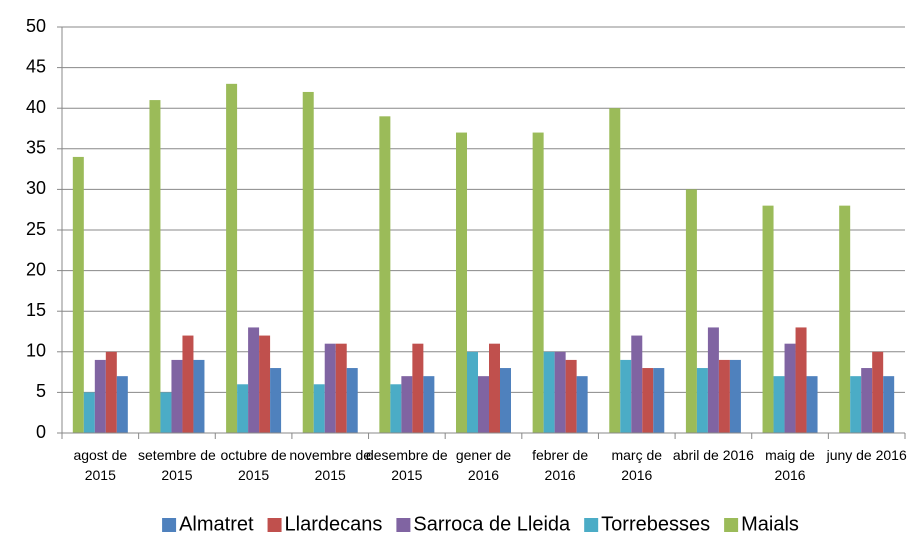 Image resolution: width=921 pixels, height=545 pixels. I want to click on x-tick-label-box: octubre de 2015, so click(253, 465).